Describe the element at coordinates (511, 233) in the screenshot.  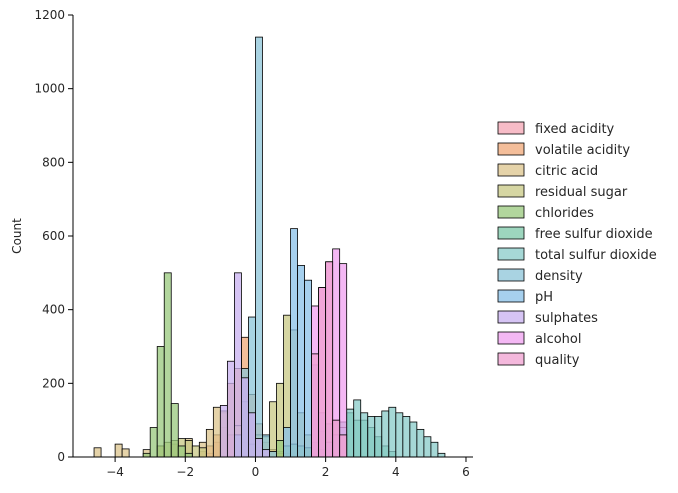
I see `legend-swatch-free-sulfur-dioxide` at that location.